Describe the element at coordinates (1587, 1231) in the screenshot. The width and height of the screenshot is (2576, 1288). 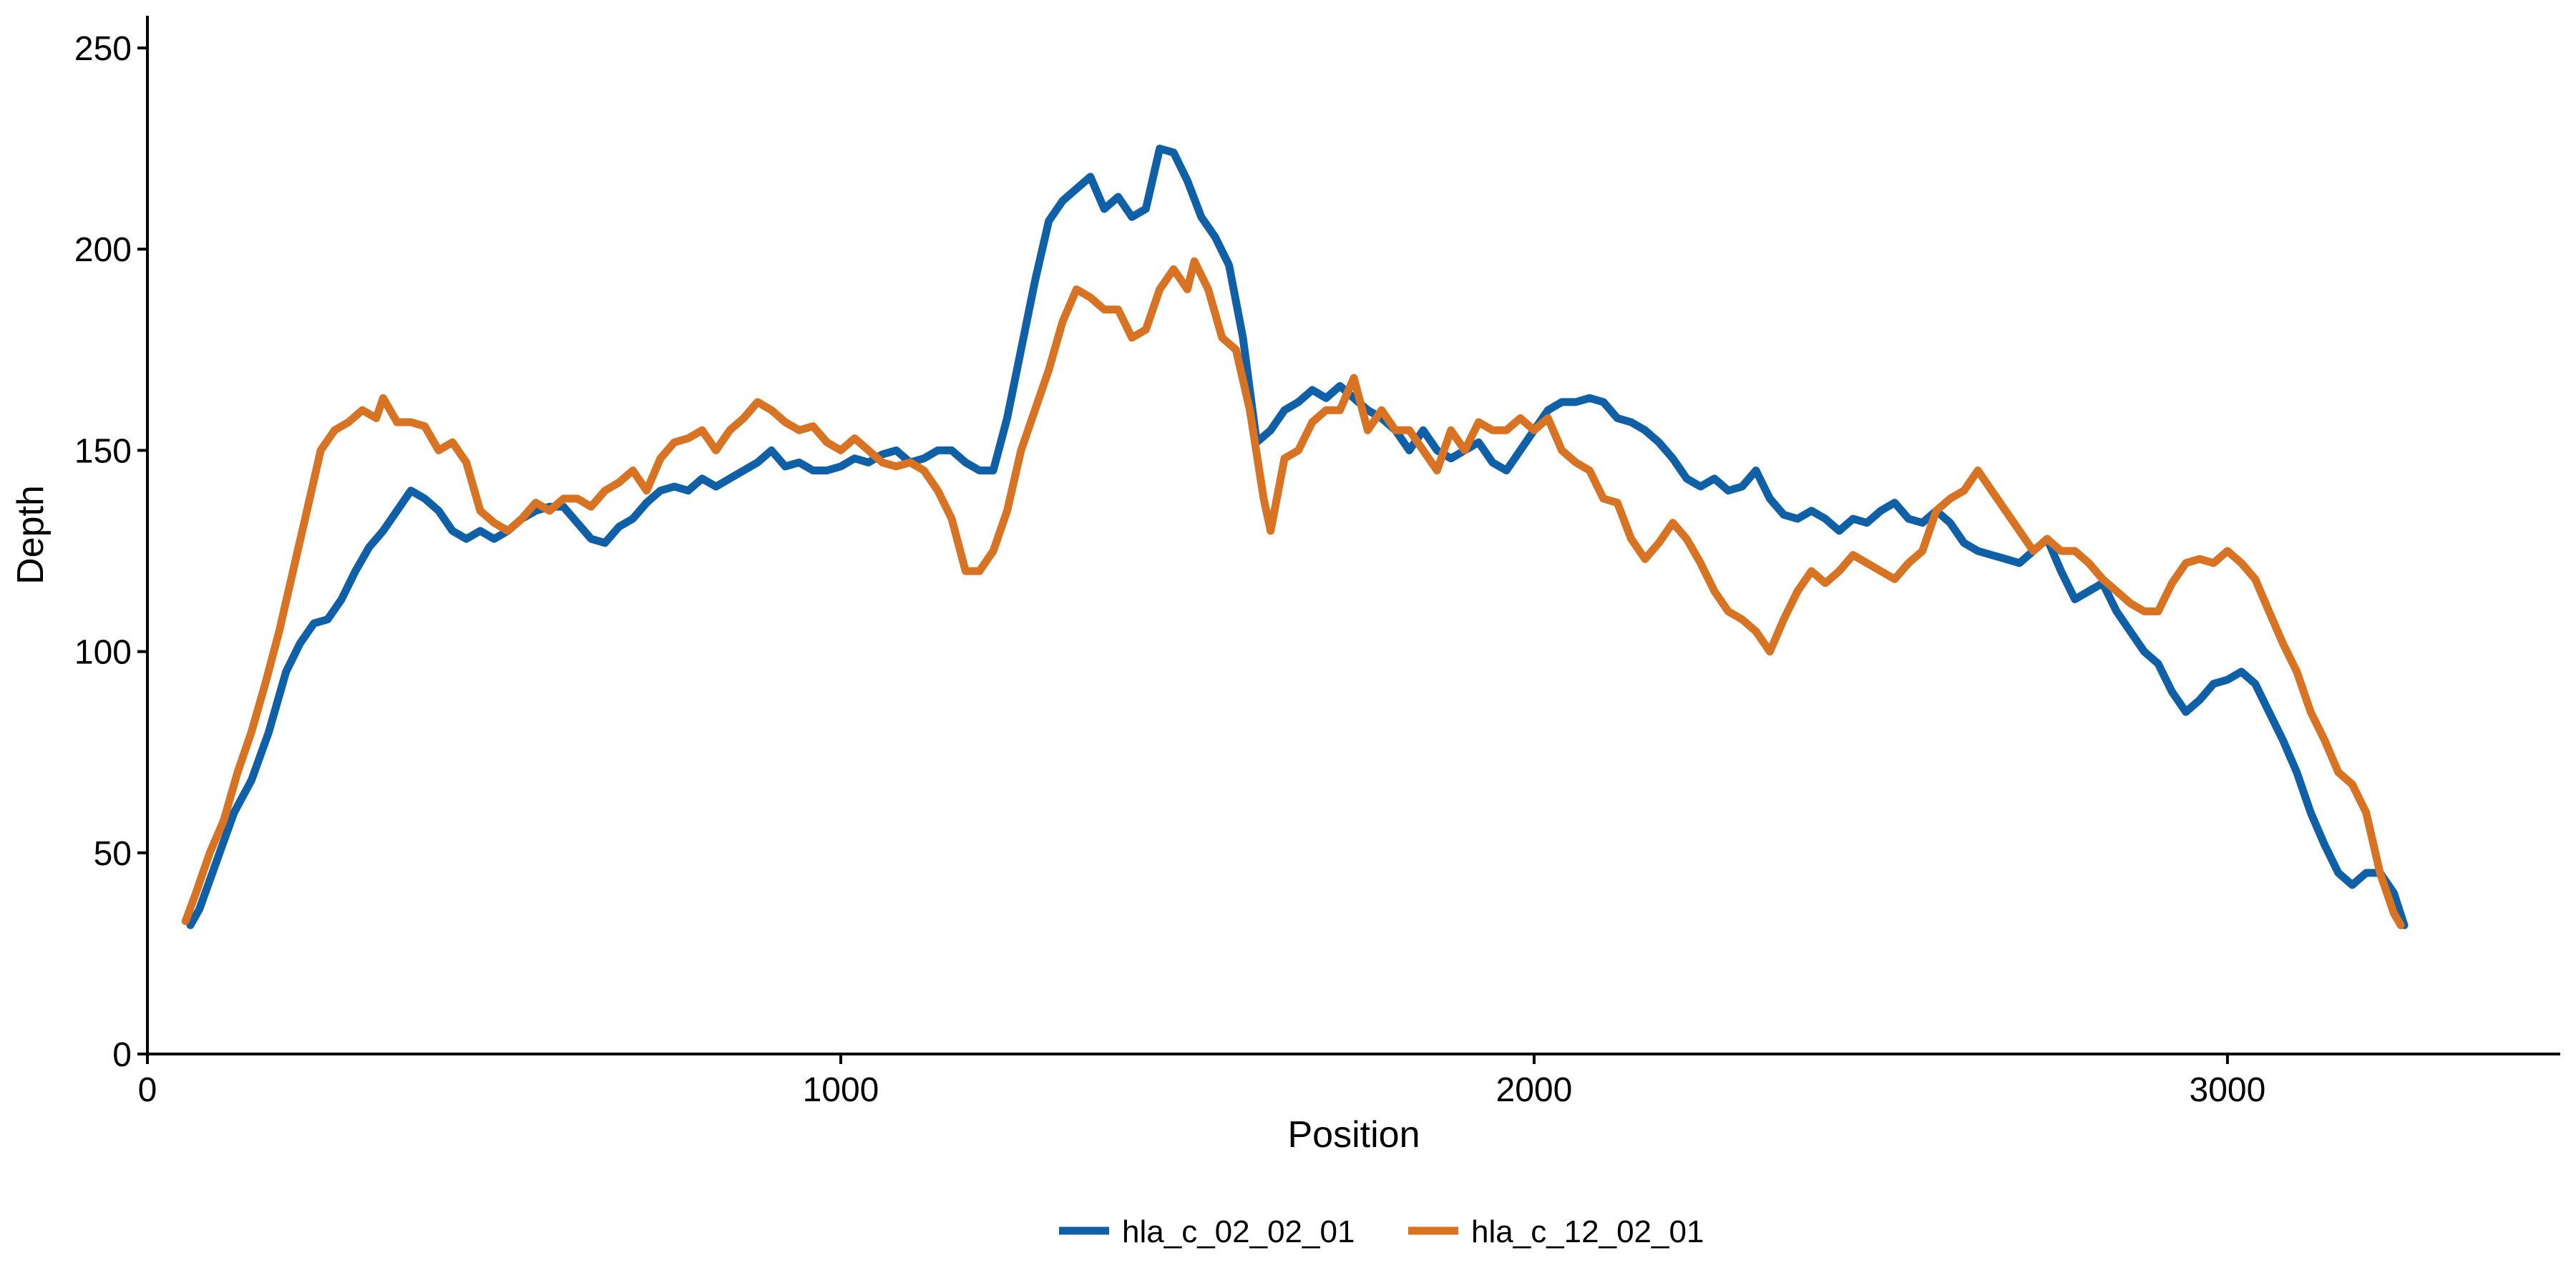
I see `legend-label-2: hla_c_12_02_01` at that location.